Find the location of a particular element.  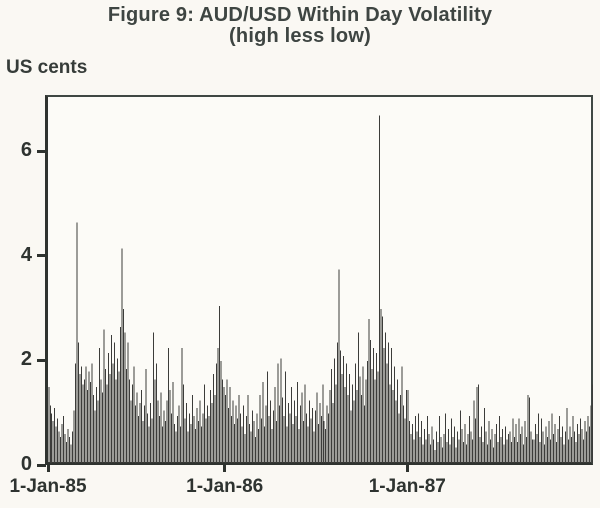

chart-title: Figure 9: AUD/USD Within Day Volatility is located at coordinates (300, 15).